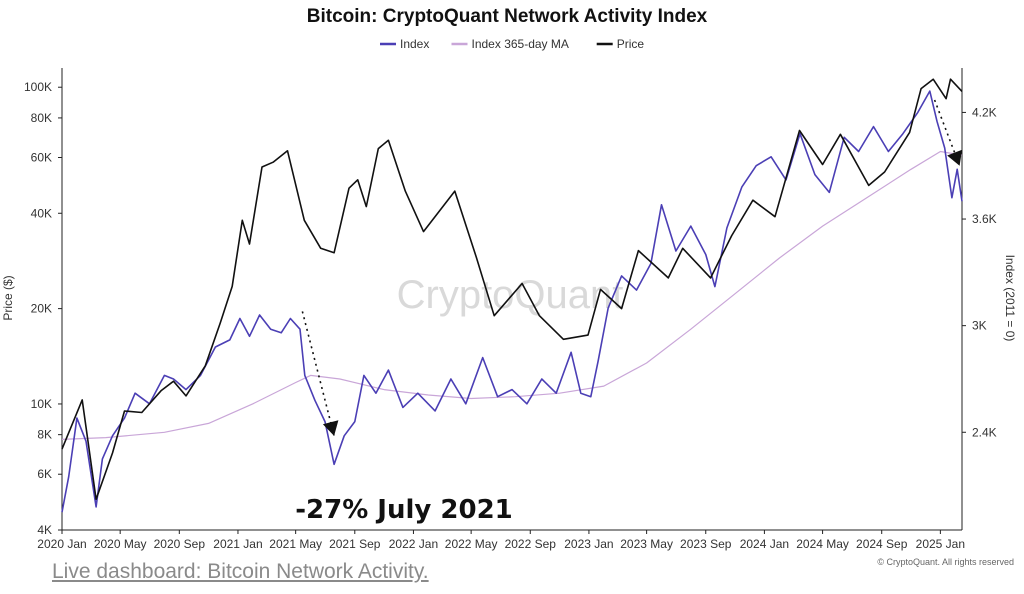 This screenshot has width=1024, height=594. I want to click on y-left-tick-label: 4K, so click(44, 530).